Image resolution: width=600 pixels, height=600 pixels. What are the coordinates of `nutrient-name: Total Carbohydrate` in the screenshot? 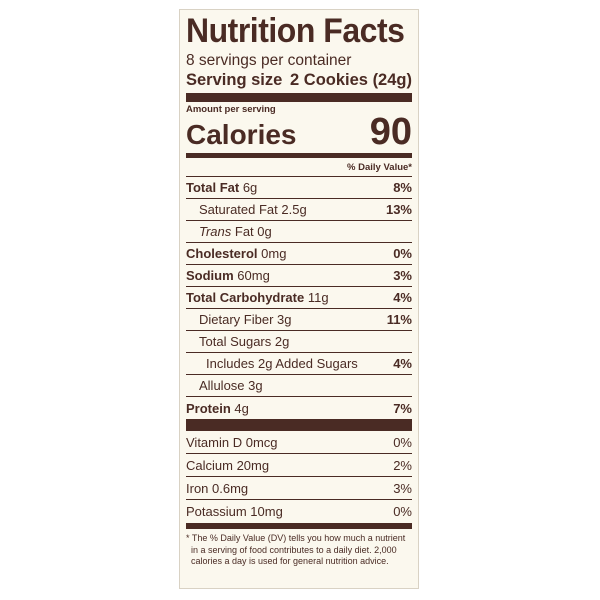 It's located at (245, 297).